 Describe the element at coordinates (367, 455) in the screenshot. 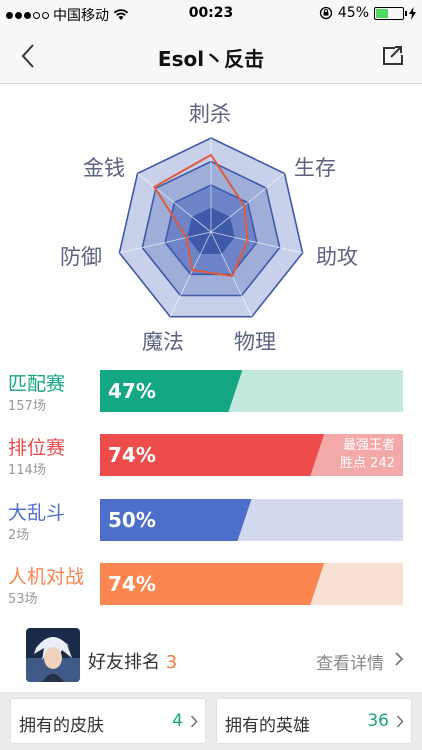

I see `rank-info: 最强王者 胜点 242` at that location.